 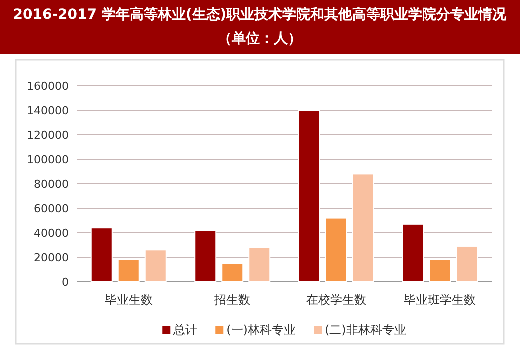 I want to click on legend-label: 总计, so click(x=185, y=330).